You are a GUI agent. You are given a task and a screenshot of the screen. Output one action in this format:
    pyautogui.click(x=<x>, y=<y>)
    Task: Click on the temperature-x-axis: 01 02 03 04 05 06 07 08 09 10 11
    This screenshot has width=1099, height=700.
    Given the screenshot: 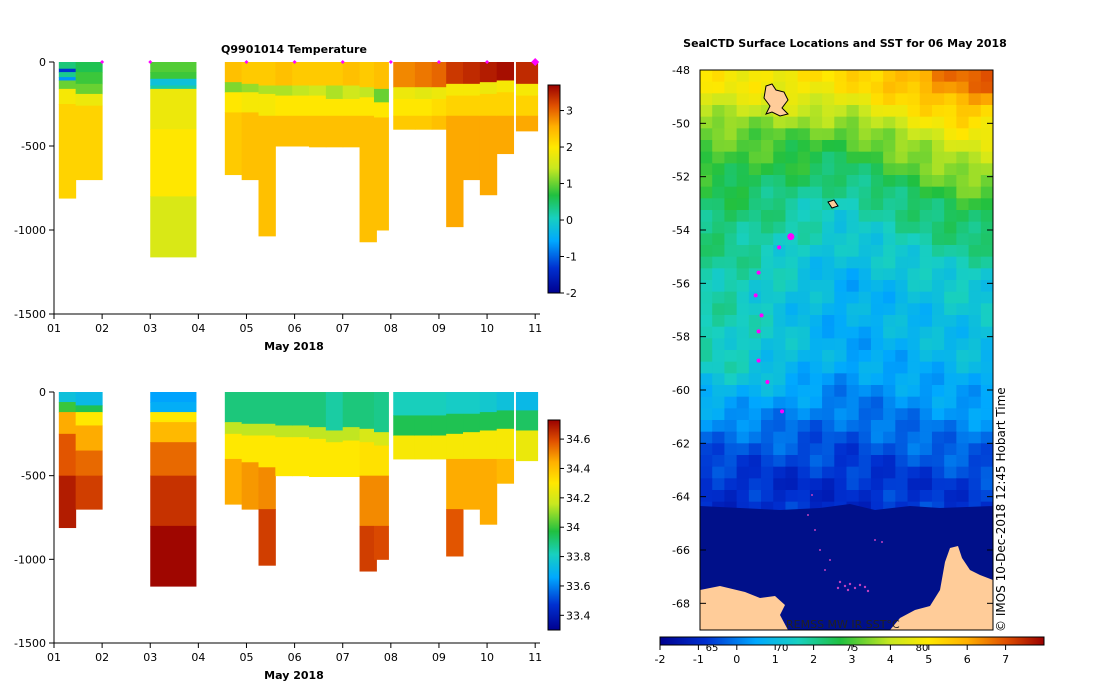 What is the action you would take?
    pyautogui.click(x=294, y=324)
    